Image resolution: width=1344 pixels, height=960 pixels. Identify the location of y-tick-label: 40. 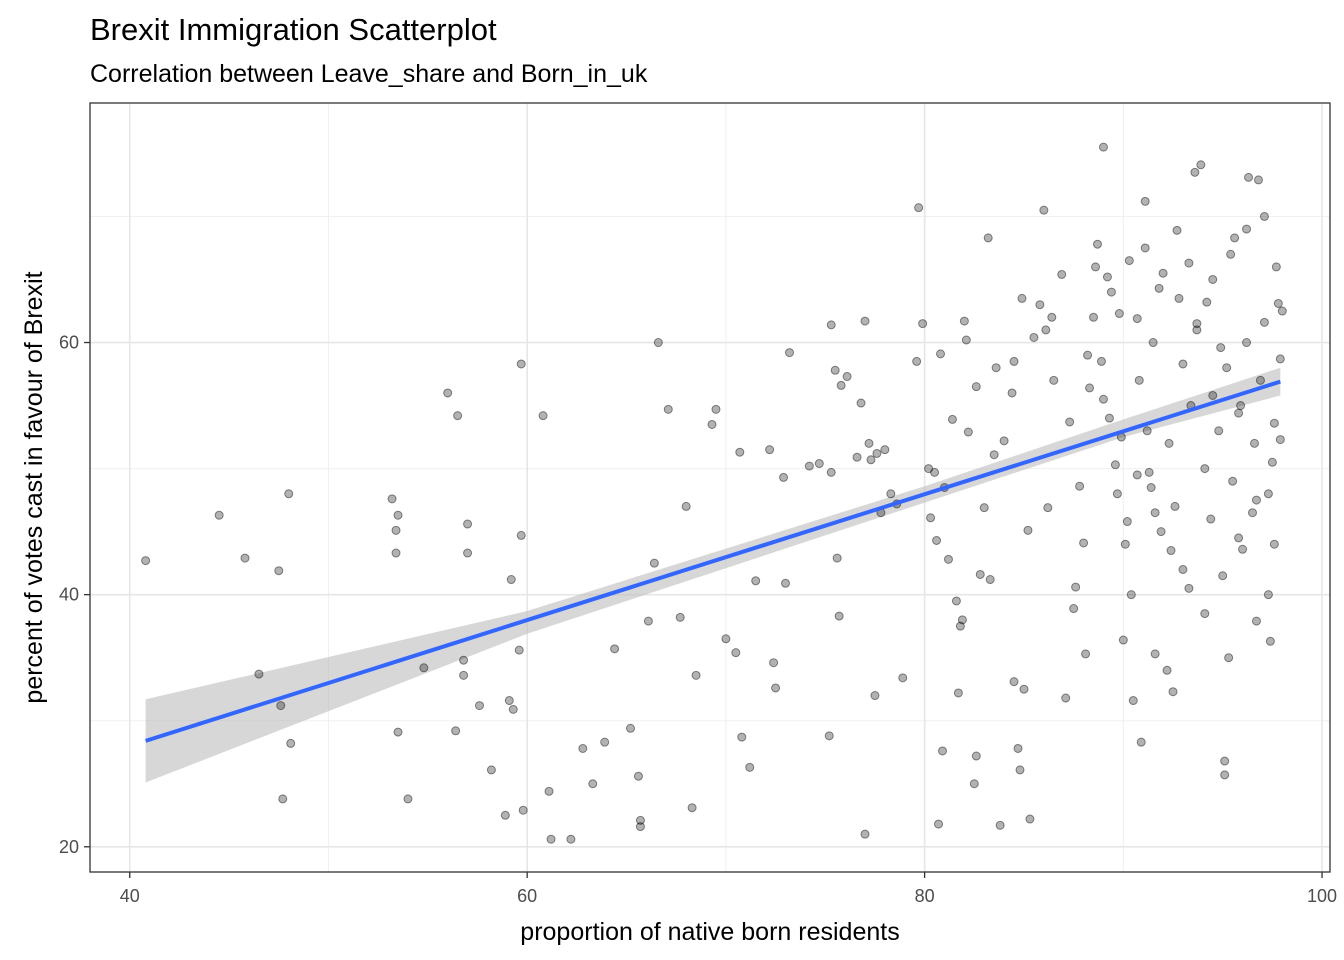
(69, 595).